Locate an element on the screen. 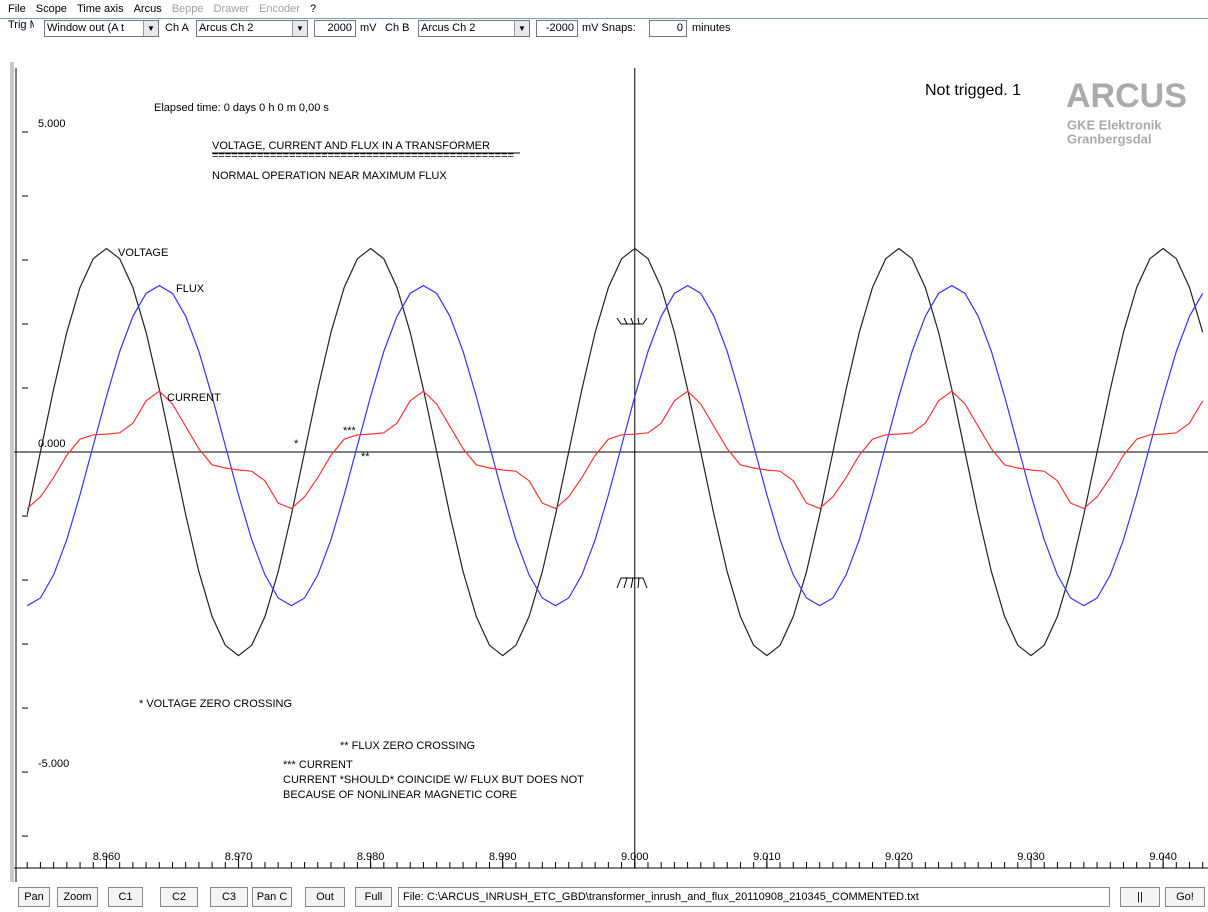 The width and height of the screenshot is (1208, 912). cha-unit: mV is located at coordinates (368, 28).